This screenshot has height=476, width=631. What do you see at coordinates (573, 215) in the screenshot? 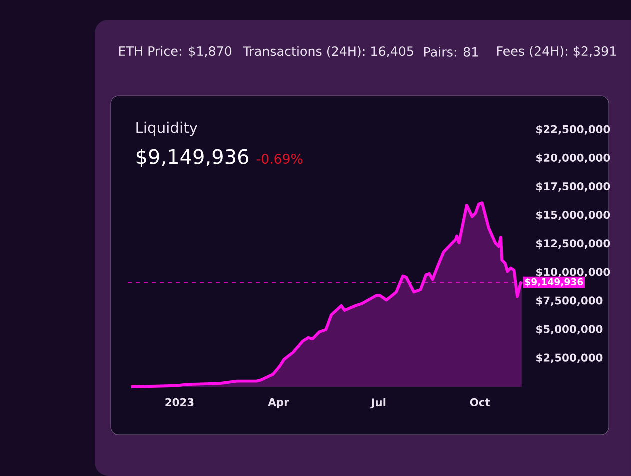
I see `y-tick-label: $15,000,000` at bounding box center [573, 215].